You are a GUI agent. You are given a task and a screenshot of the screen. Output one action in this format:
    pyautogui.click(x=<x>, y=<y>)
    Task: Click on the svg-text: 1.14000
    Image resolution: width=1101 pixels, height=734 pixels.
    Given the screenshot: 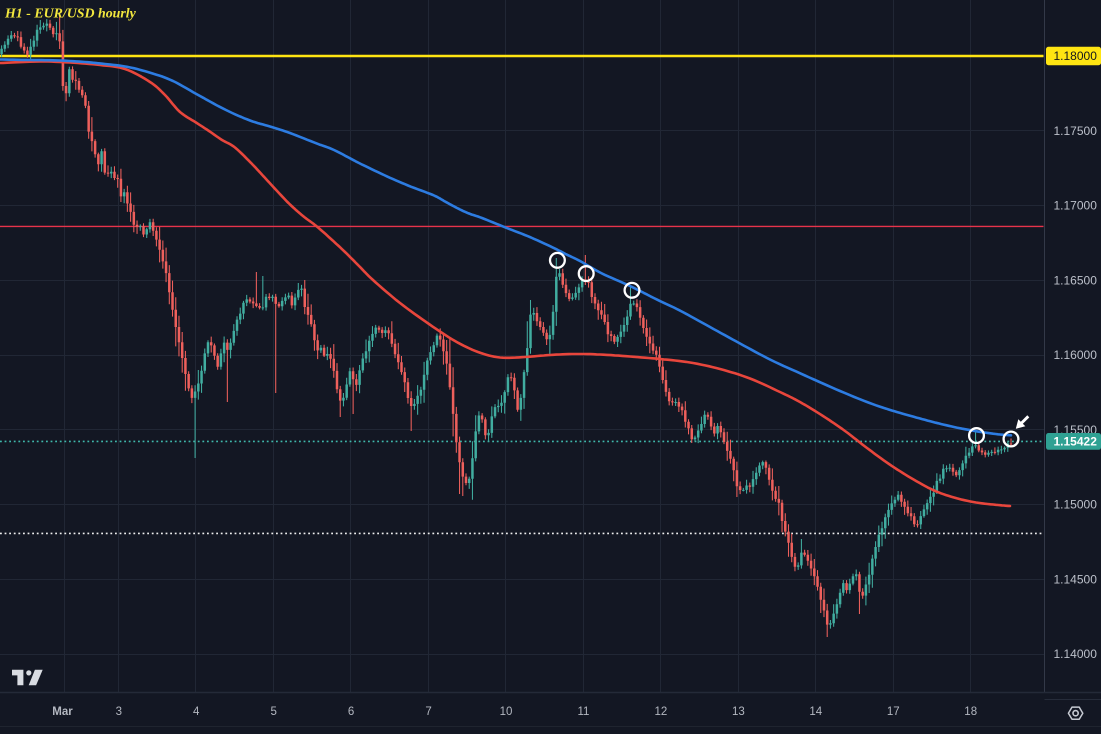 What is the action you would take?
    pyautogui.click(x=1076, y=654)
    